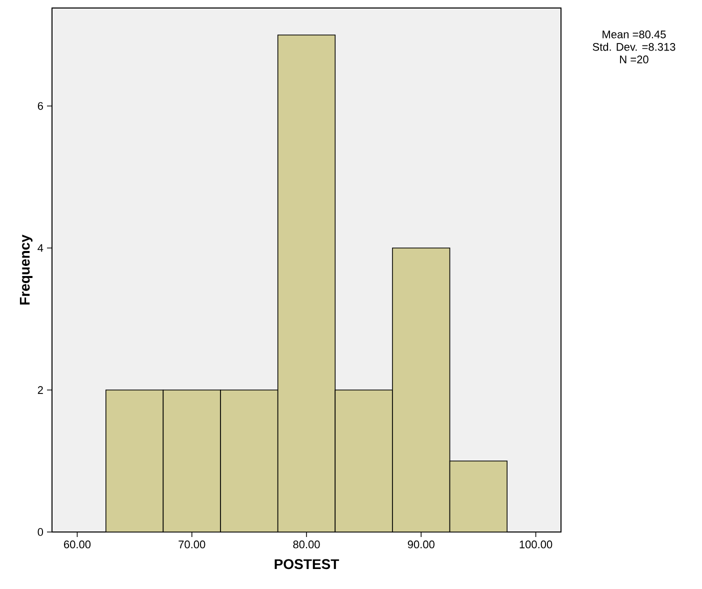  I want to click on text: N =20, so click(634, 60).